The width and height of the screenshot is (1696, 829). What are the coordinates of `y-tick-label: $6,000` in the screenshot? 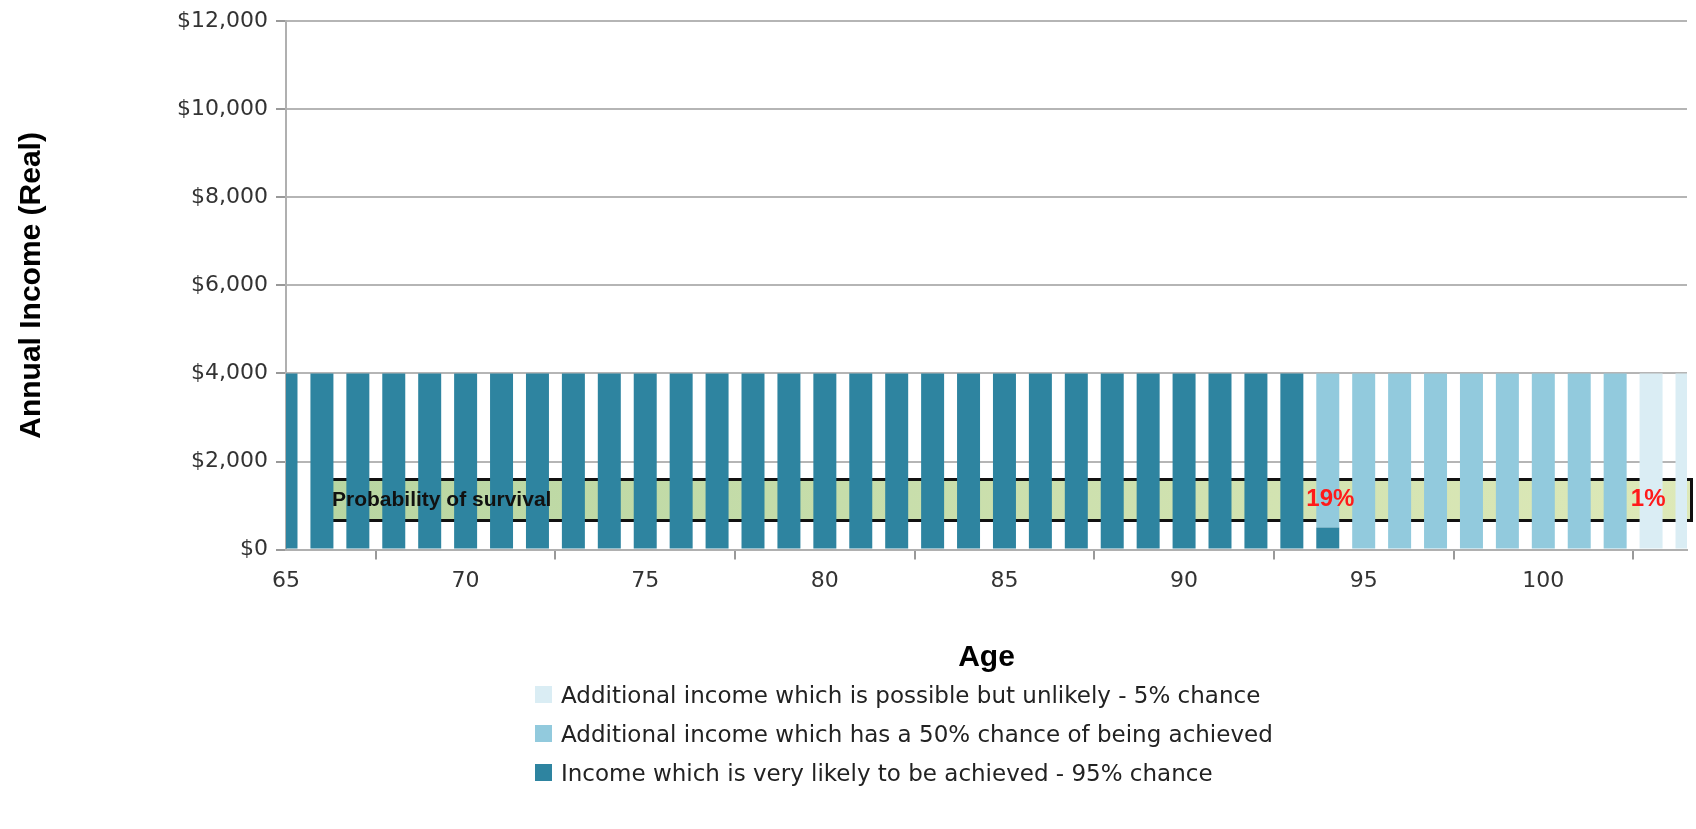 It's located at (229, 284).